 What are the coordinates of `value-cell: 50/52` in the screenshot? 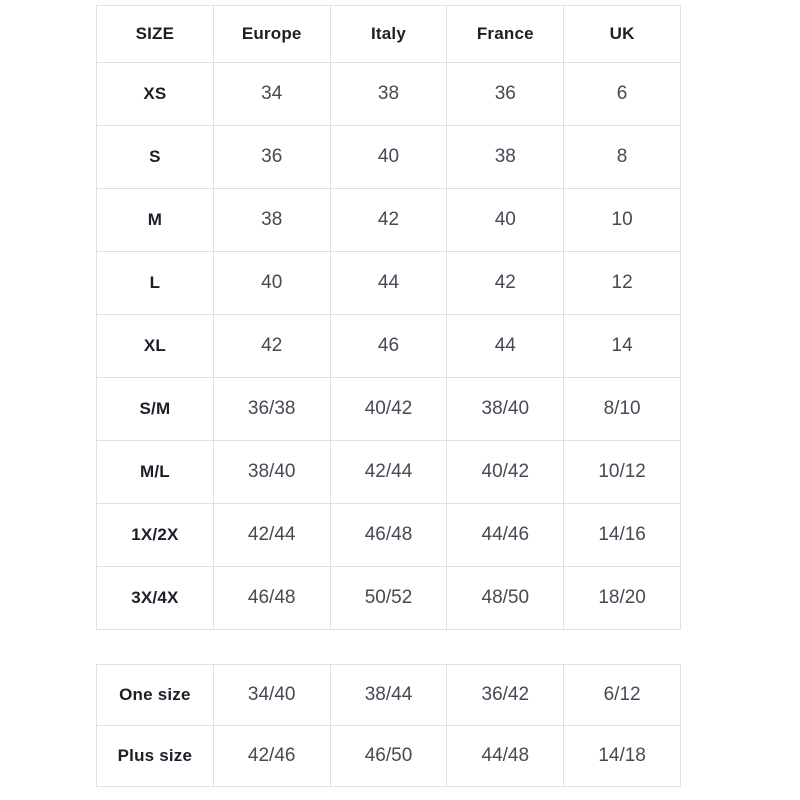 It's located at (388, 598).